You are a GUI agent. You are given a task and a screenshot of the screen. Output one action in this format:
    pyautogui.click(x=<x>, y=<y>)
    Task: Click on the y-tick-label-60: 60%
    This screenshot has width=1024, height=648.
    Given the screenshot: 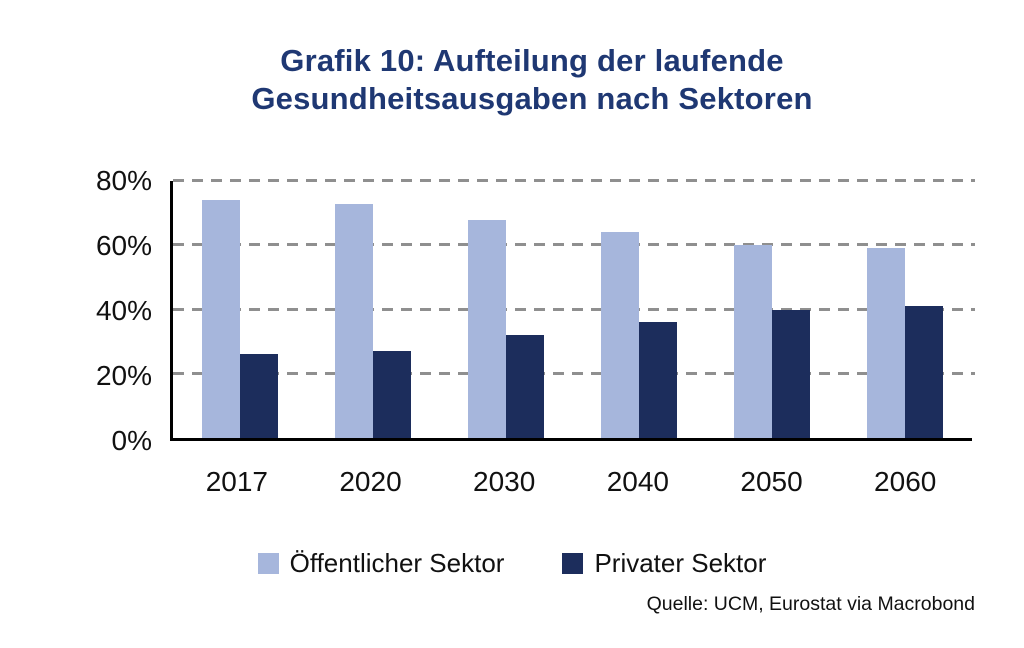 What is the action you would take?
    pyautogui.click(x=123, y=245)
    